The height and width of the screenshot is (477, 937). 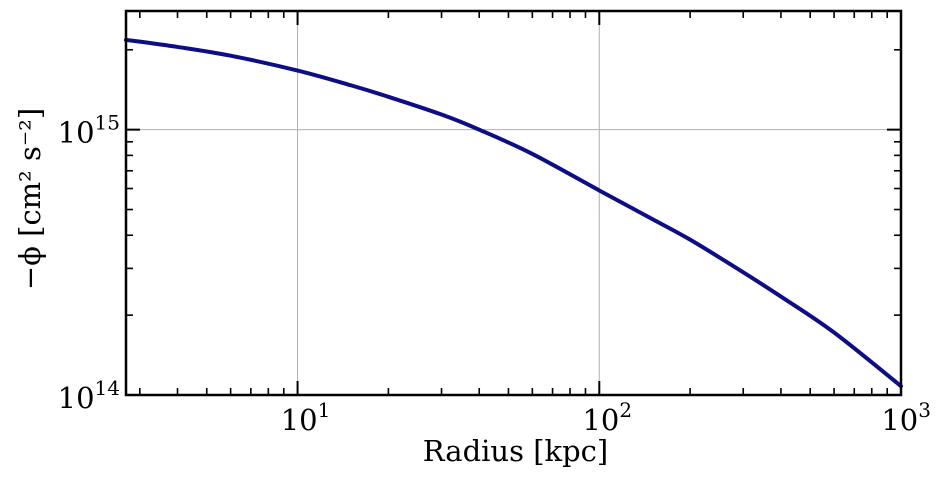 I want to click on y-tick-label: 1014, so click(x=89, y=395).